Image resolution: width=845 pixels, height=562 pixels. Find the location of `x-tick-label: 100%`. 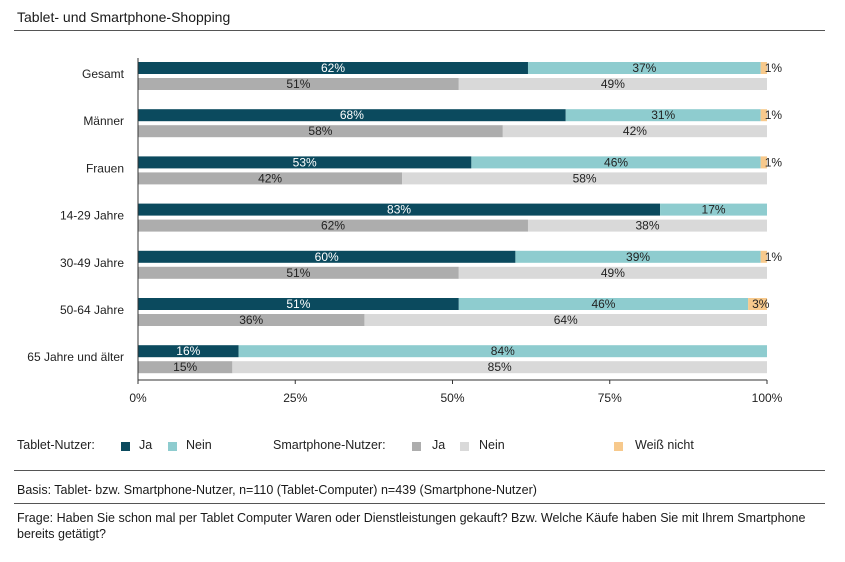

x-tick-label: 100% is located at coordinates (767, 398).